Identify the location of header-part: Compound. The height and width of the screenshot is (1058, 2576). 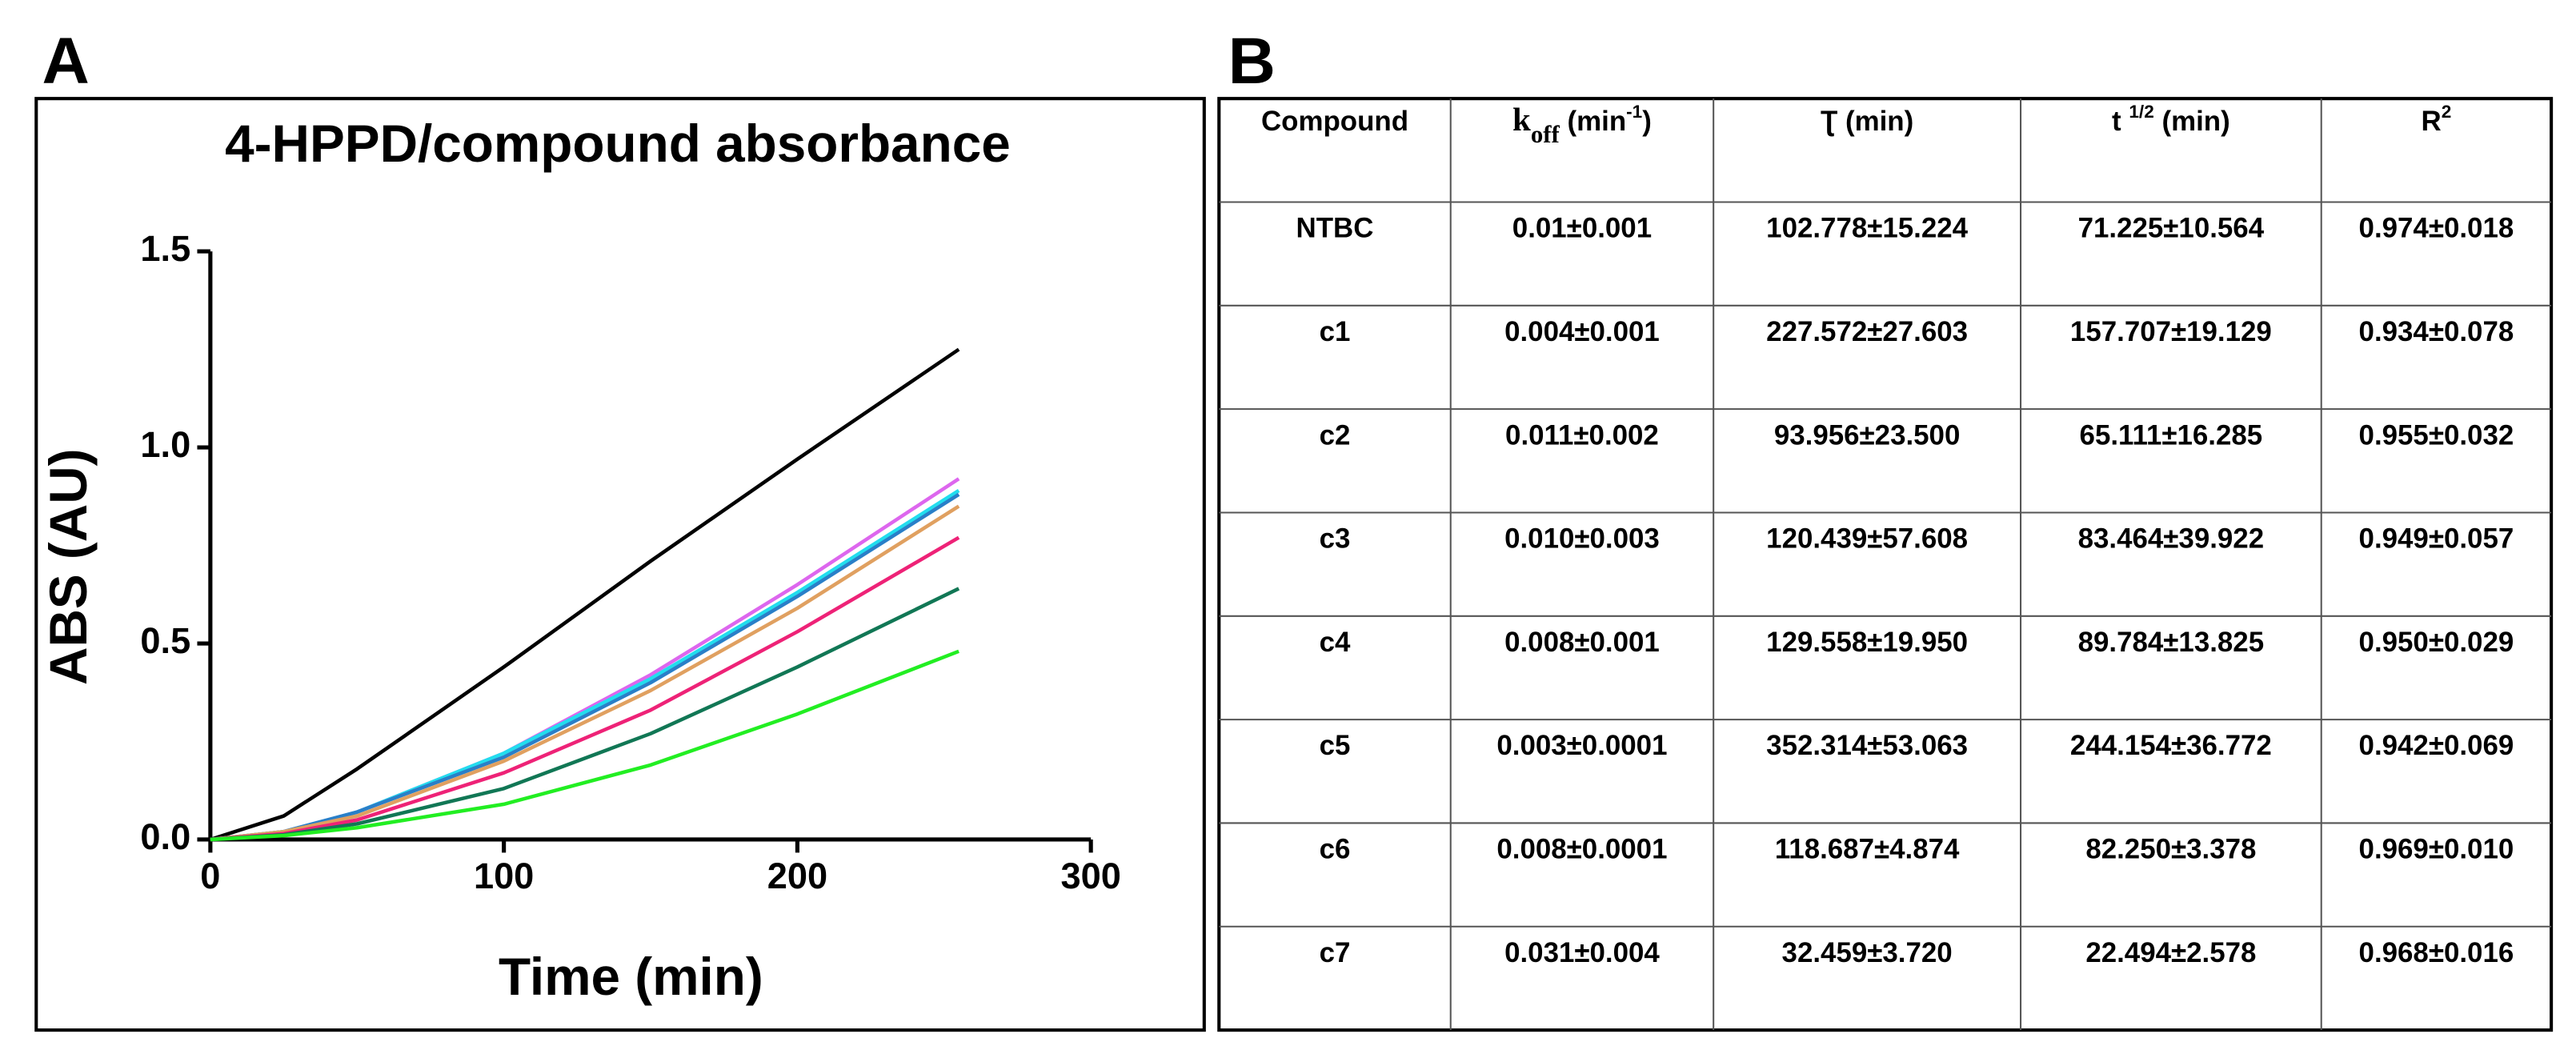
(1334, 121).